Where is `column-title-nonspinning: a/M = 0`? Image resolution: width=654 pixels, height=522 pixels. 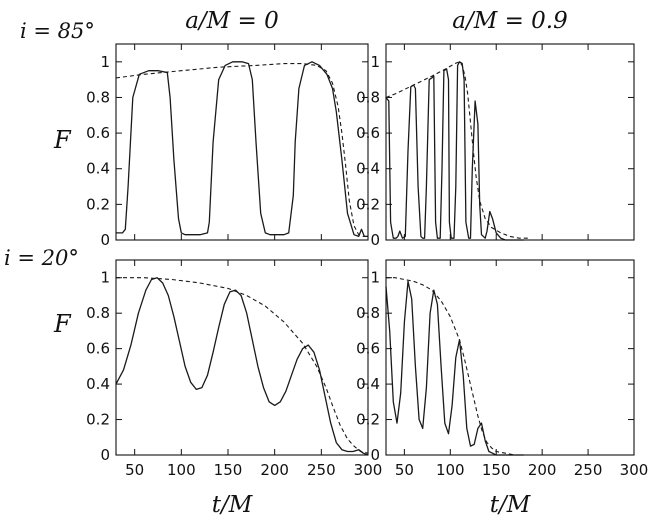
column-title-nonspinning: a/M = 0 is located at coordinates (232, 21).